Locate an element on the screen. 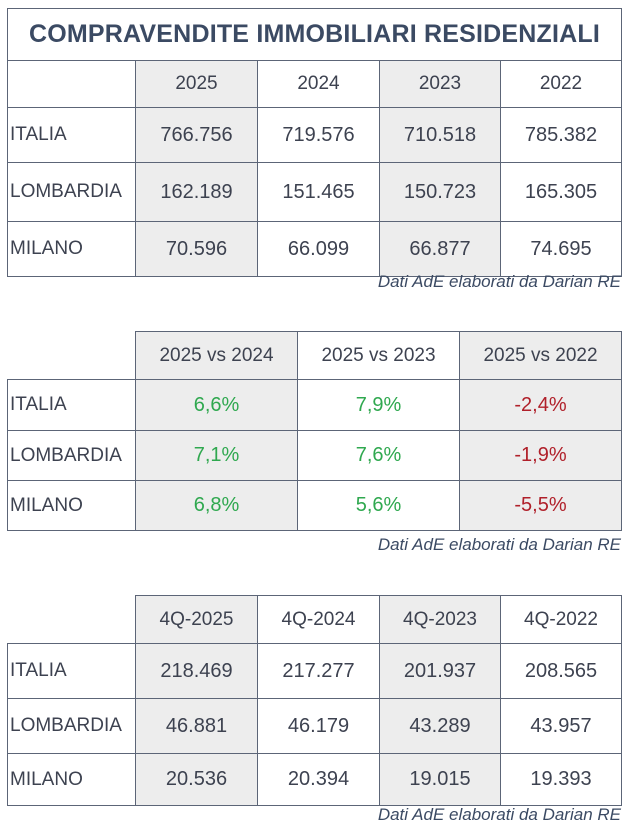  change-cell: -5,5% is located at coordinates (540, 505).